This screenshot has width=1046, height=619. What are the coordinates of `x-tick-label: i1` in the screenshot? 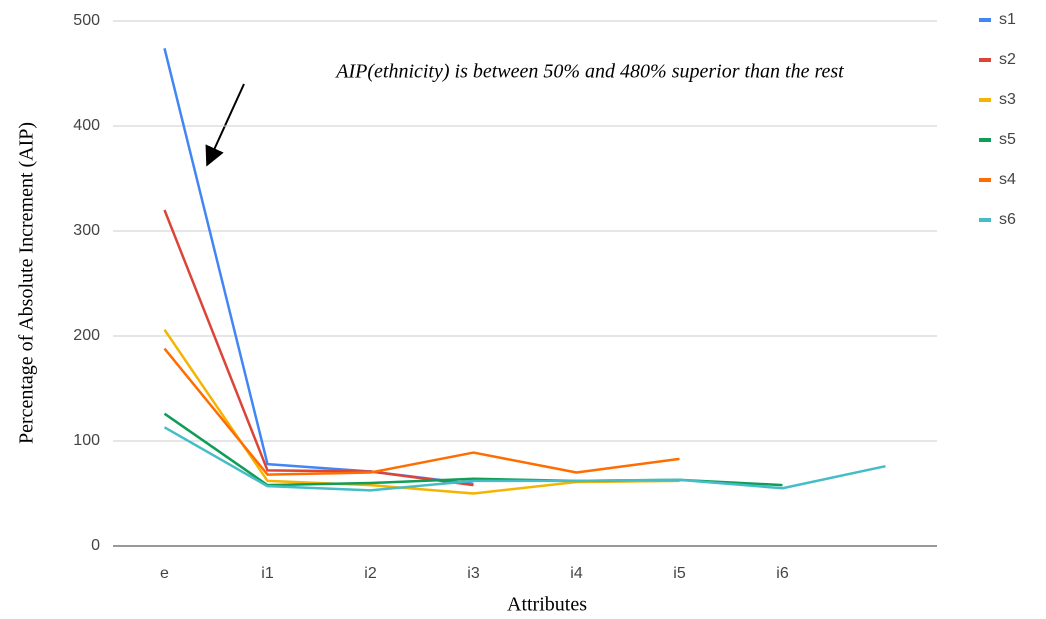 It's located at (267, 573).